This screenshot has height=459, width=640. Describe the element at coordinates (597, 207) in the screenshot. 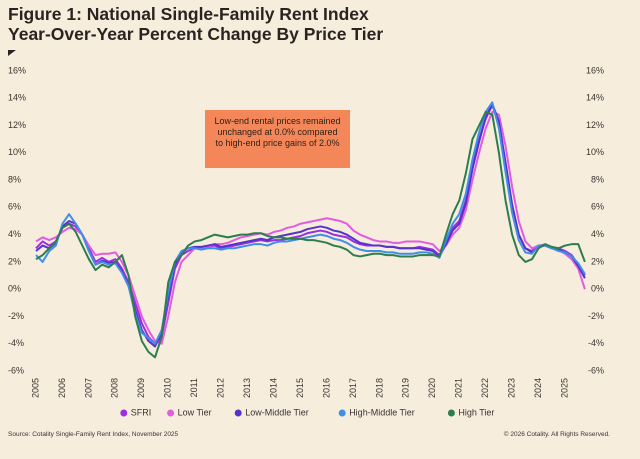

I see `y2-tick-label: 6%` at that location.